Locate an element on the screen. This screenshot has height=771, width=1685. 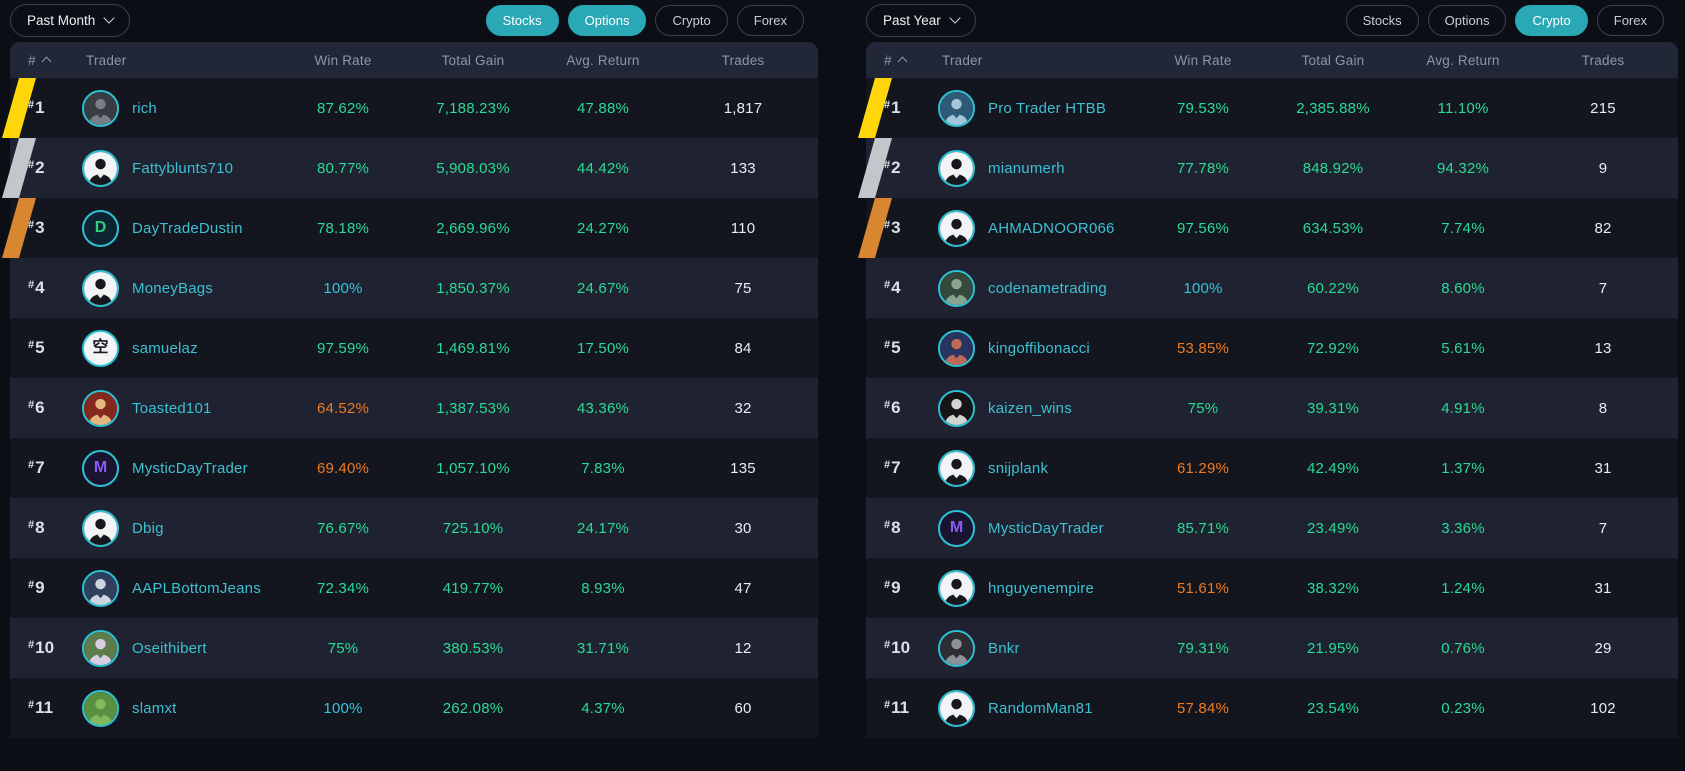
win-rate-value: 79.53% is located at coordinates (1203, 108).